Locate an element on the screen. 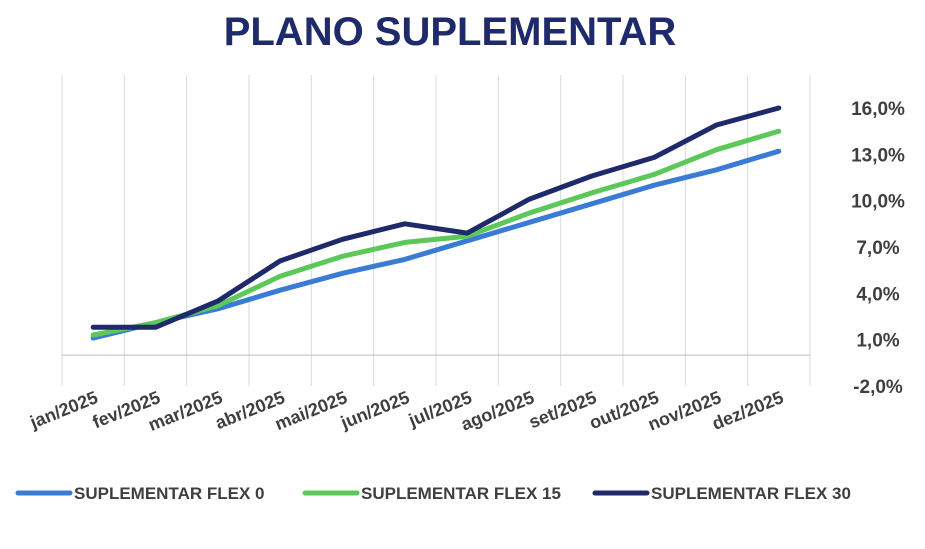 This screenshot has height=549, width=925. legend-label: SUPLEMENTAR FLEX 15 is located at coordinates (461, 493).